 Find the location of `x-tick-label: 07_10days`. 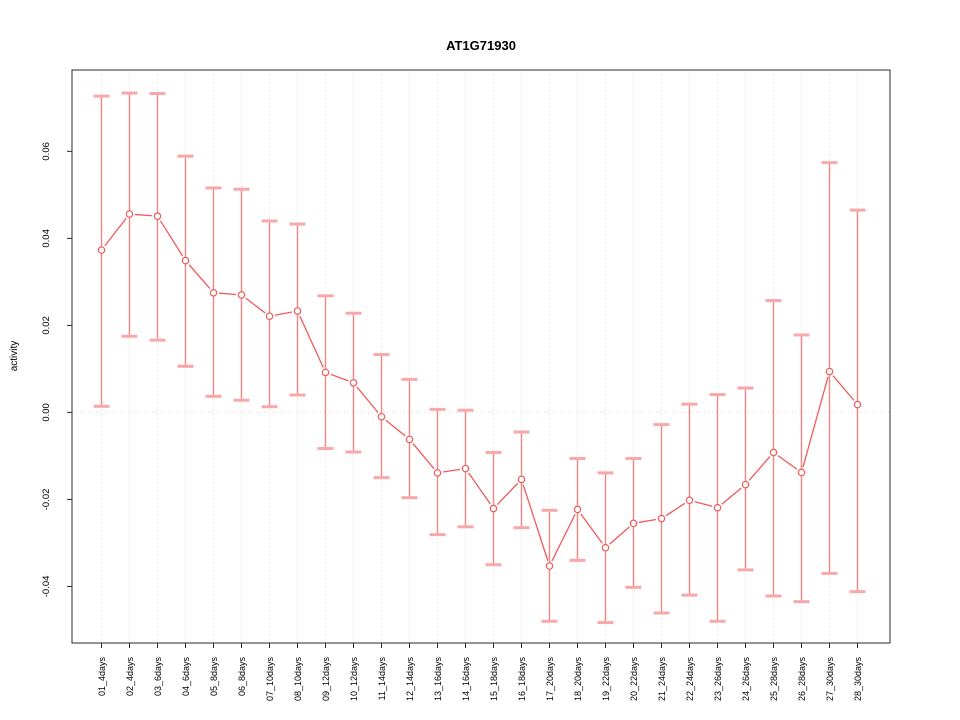

x-tick-label: 07_10days is located at coordinates (270, 679).